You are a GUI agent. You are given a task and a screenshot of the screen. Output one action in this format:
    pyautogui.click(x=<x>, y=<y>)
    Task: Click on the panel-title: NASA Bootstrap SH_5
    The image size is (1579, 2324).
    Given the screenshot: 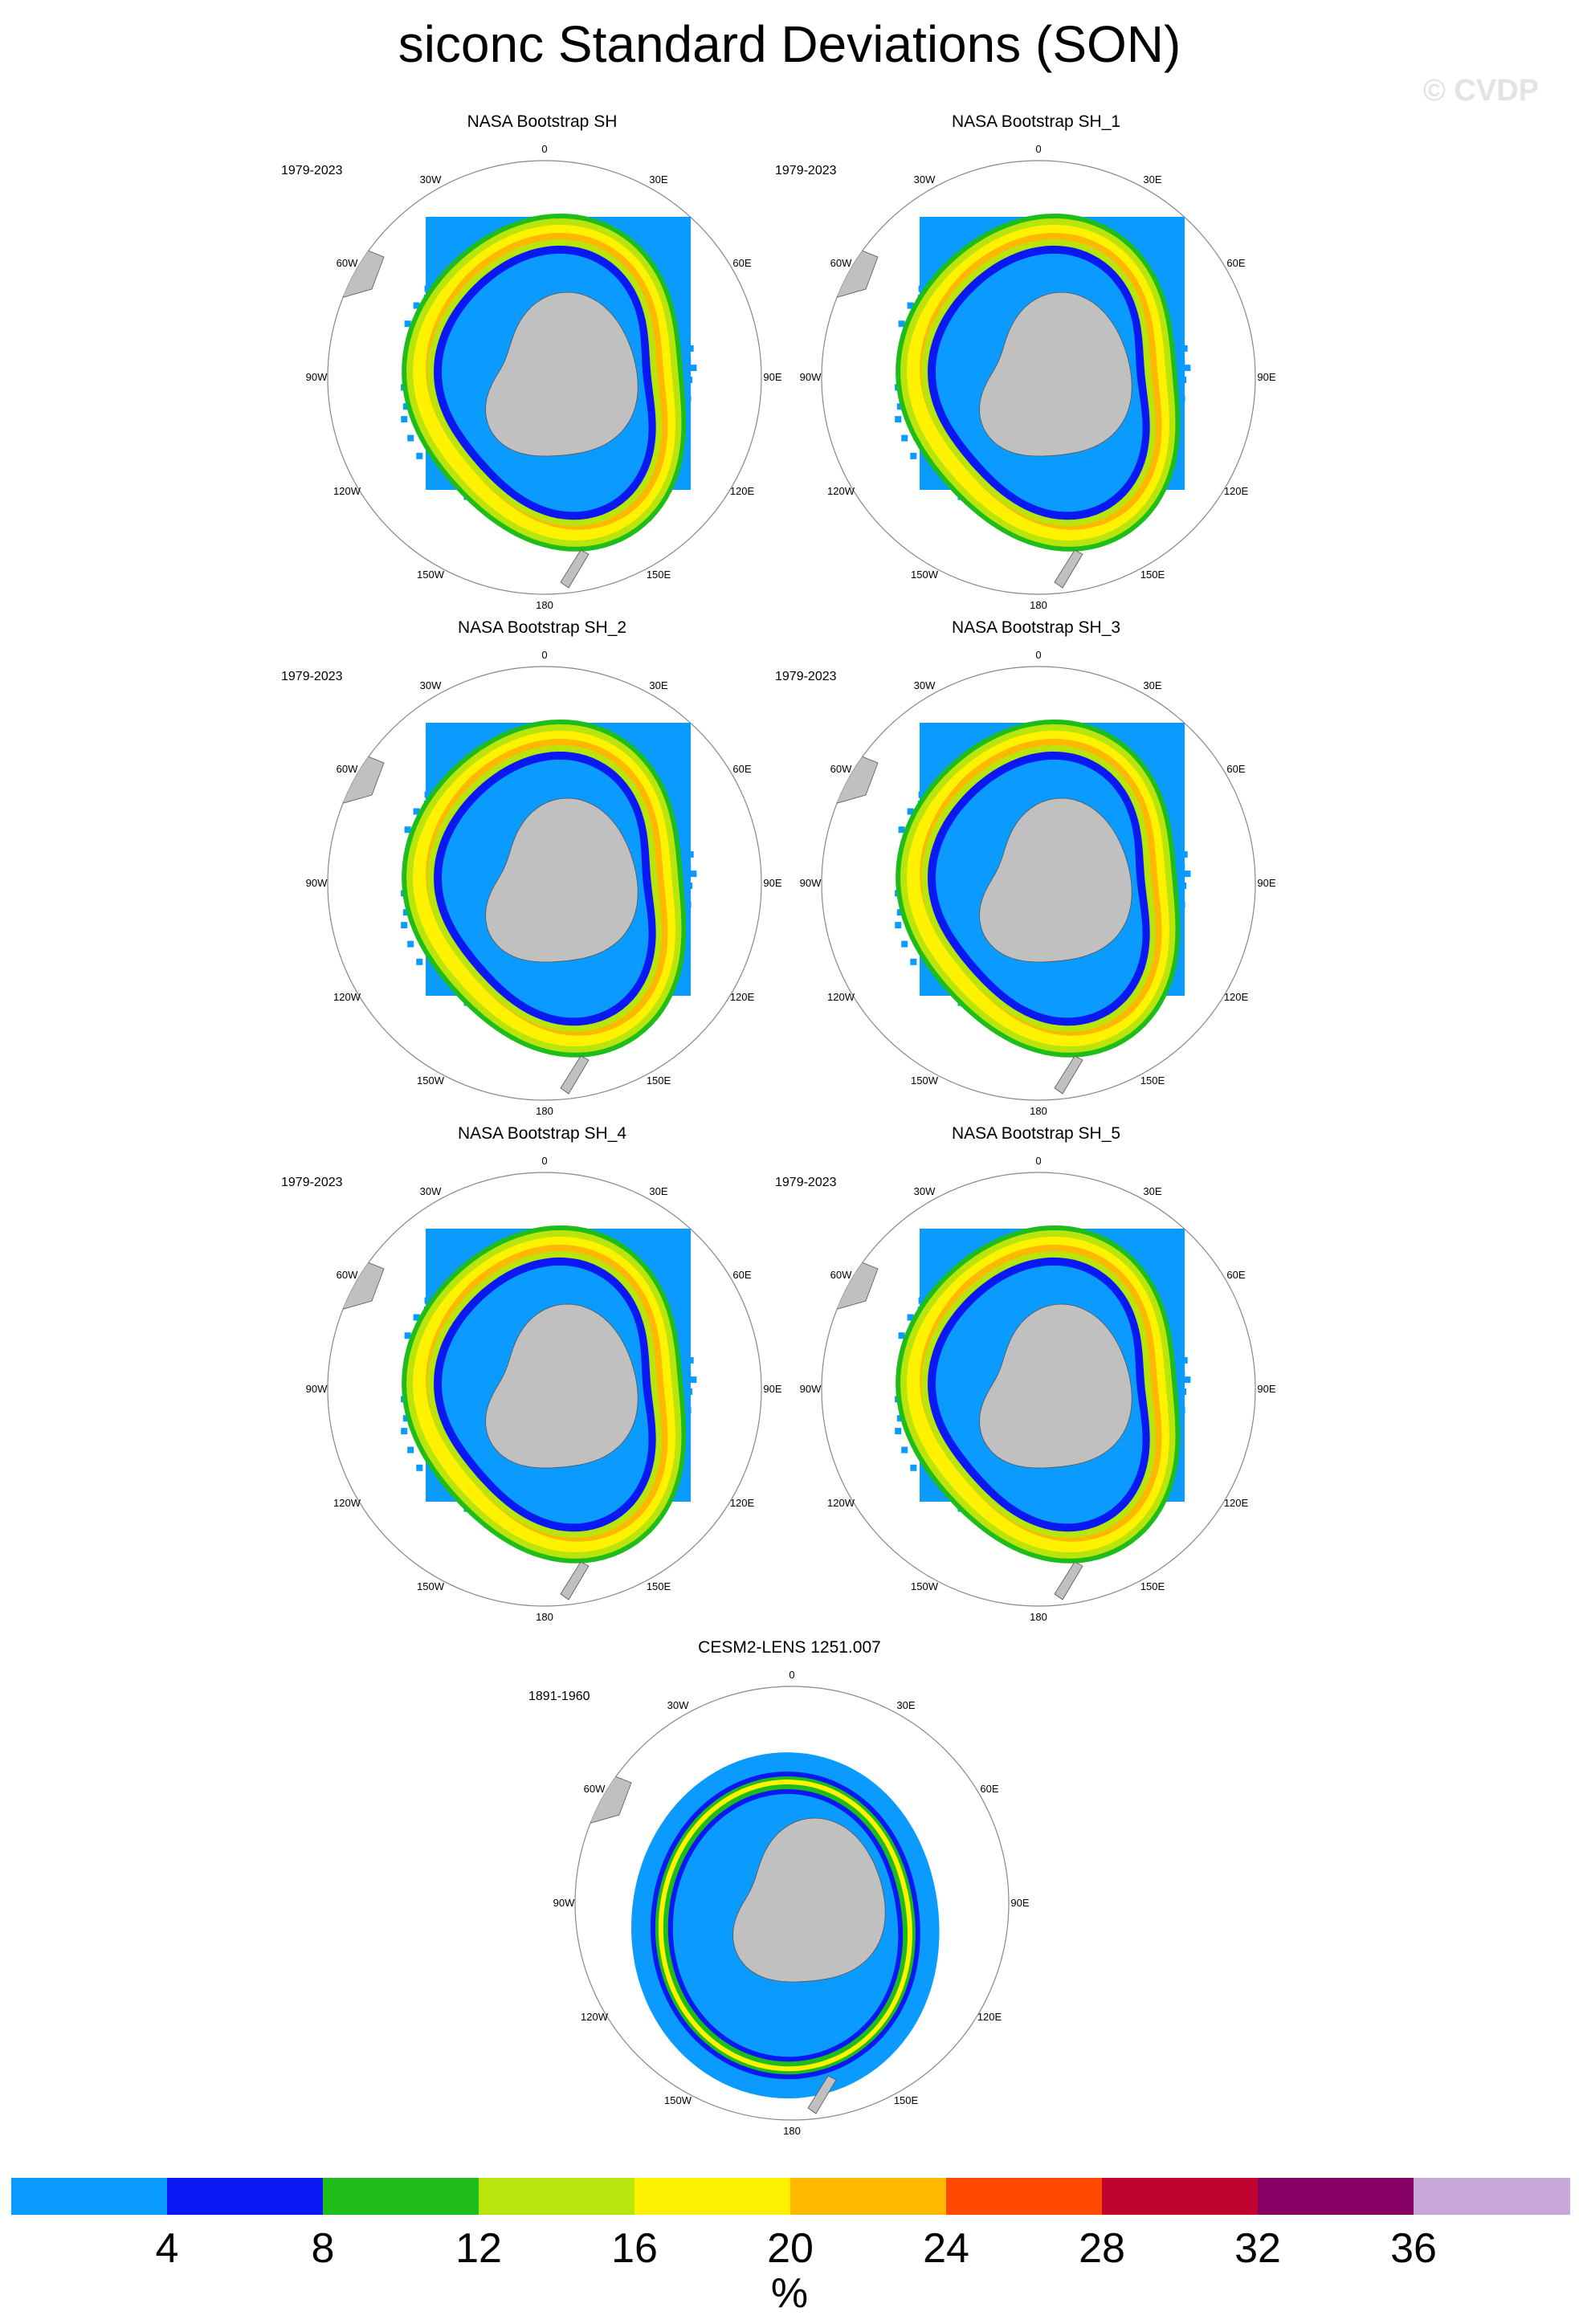 What is the action you would take?
    pyautogui.click(x=1036, y=1133)
    